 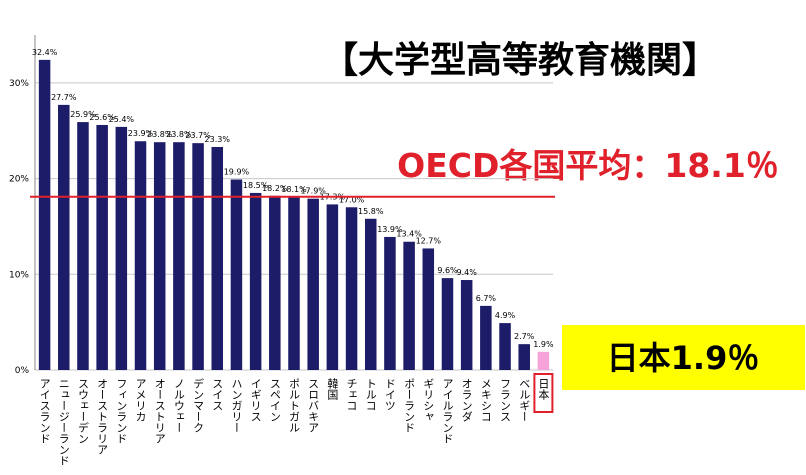 What do you see at coordinates (255, 400) in the screenshot?
I see `x-tick-label: イギリス` at bounding box center [255, 400].